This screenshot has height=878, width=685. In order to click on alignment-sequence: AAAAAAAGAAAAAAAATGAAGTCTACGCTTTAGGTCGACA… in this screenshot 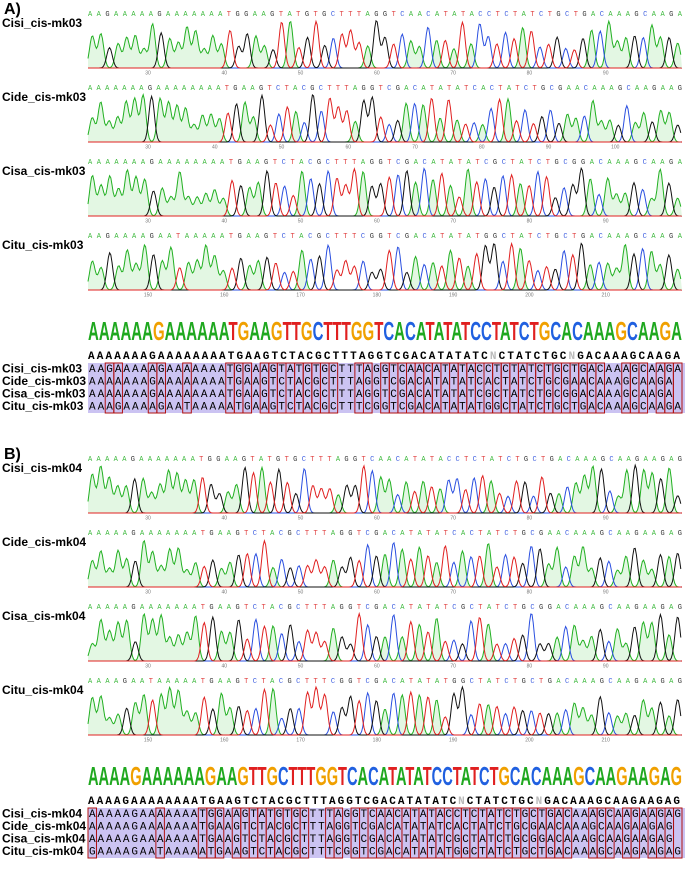, I will do `click(381, 383)`.